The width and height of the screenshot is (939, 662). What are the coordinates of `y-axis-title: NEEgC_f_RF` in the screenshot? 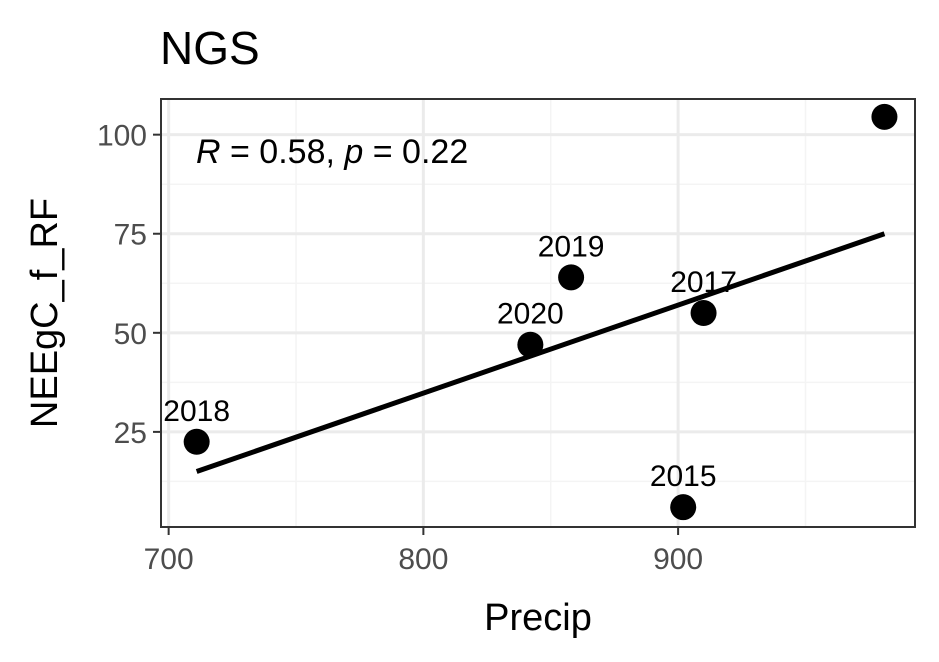 It's located at (45, 313).